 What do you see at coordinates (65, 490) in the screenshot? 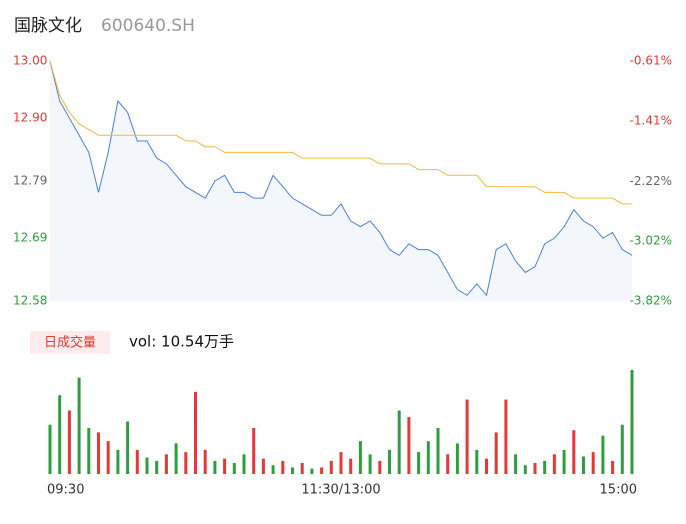
I see `x-tick-label: 09:30` at bounding box center [65, 490].